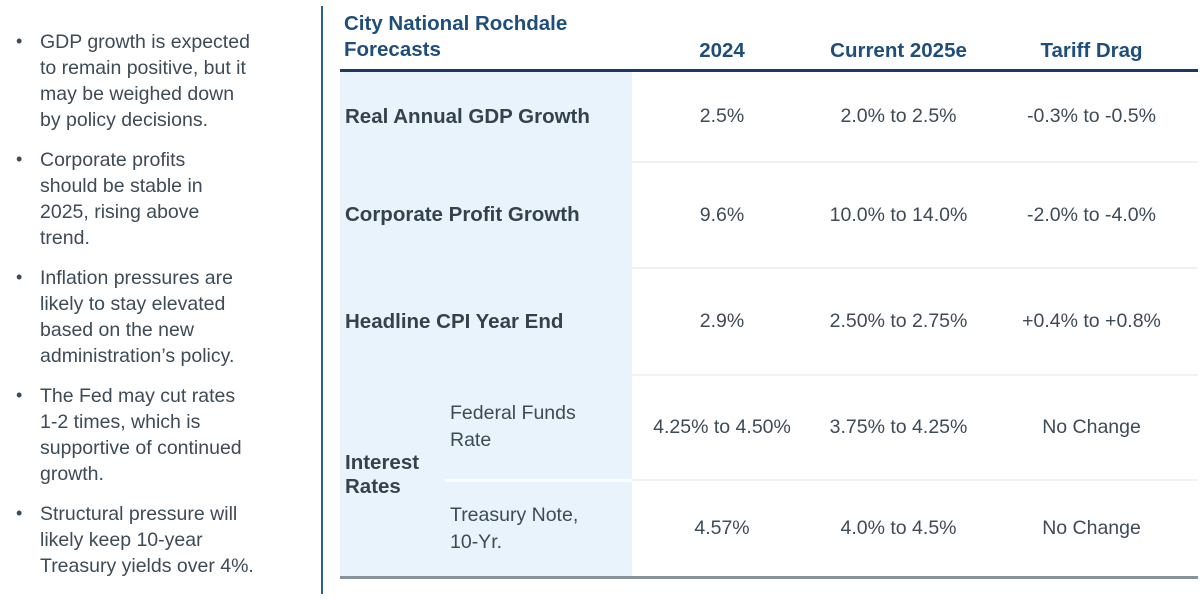 This screenshot has width=1200, height=600. Describe the element at coordinates (899, 427) in the screenshot. I see `cell-value: 3.75% to 4.25%` at that location.